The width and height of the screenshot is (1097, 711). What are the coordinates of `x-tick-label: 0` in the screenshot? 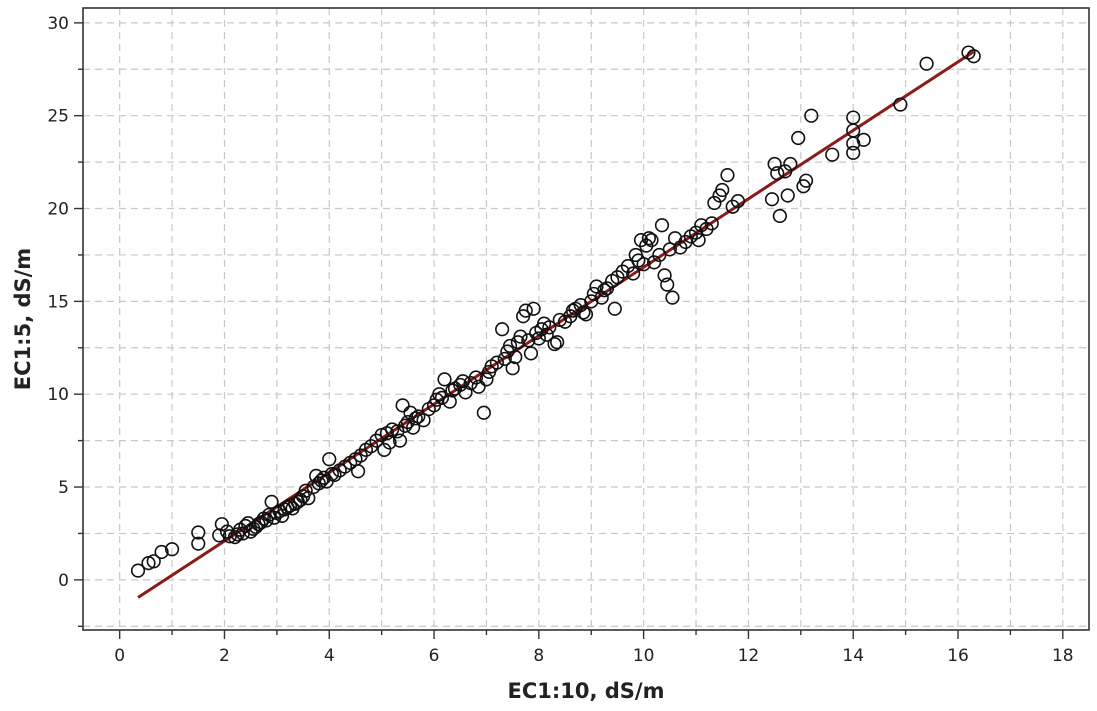 It's located at (119, 656).